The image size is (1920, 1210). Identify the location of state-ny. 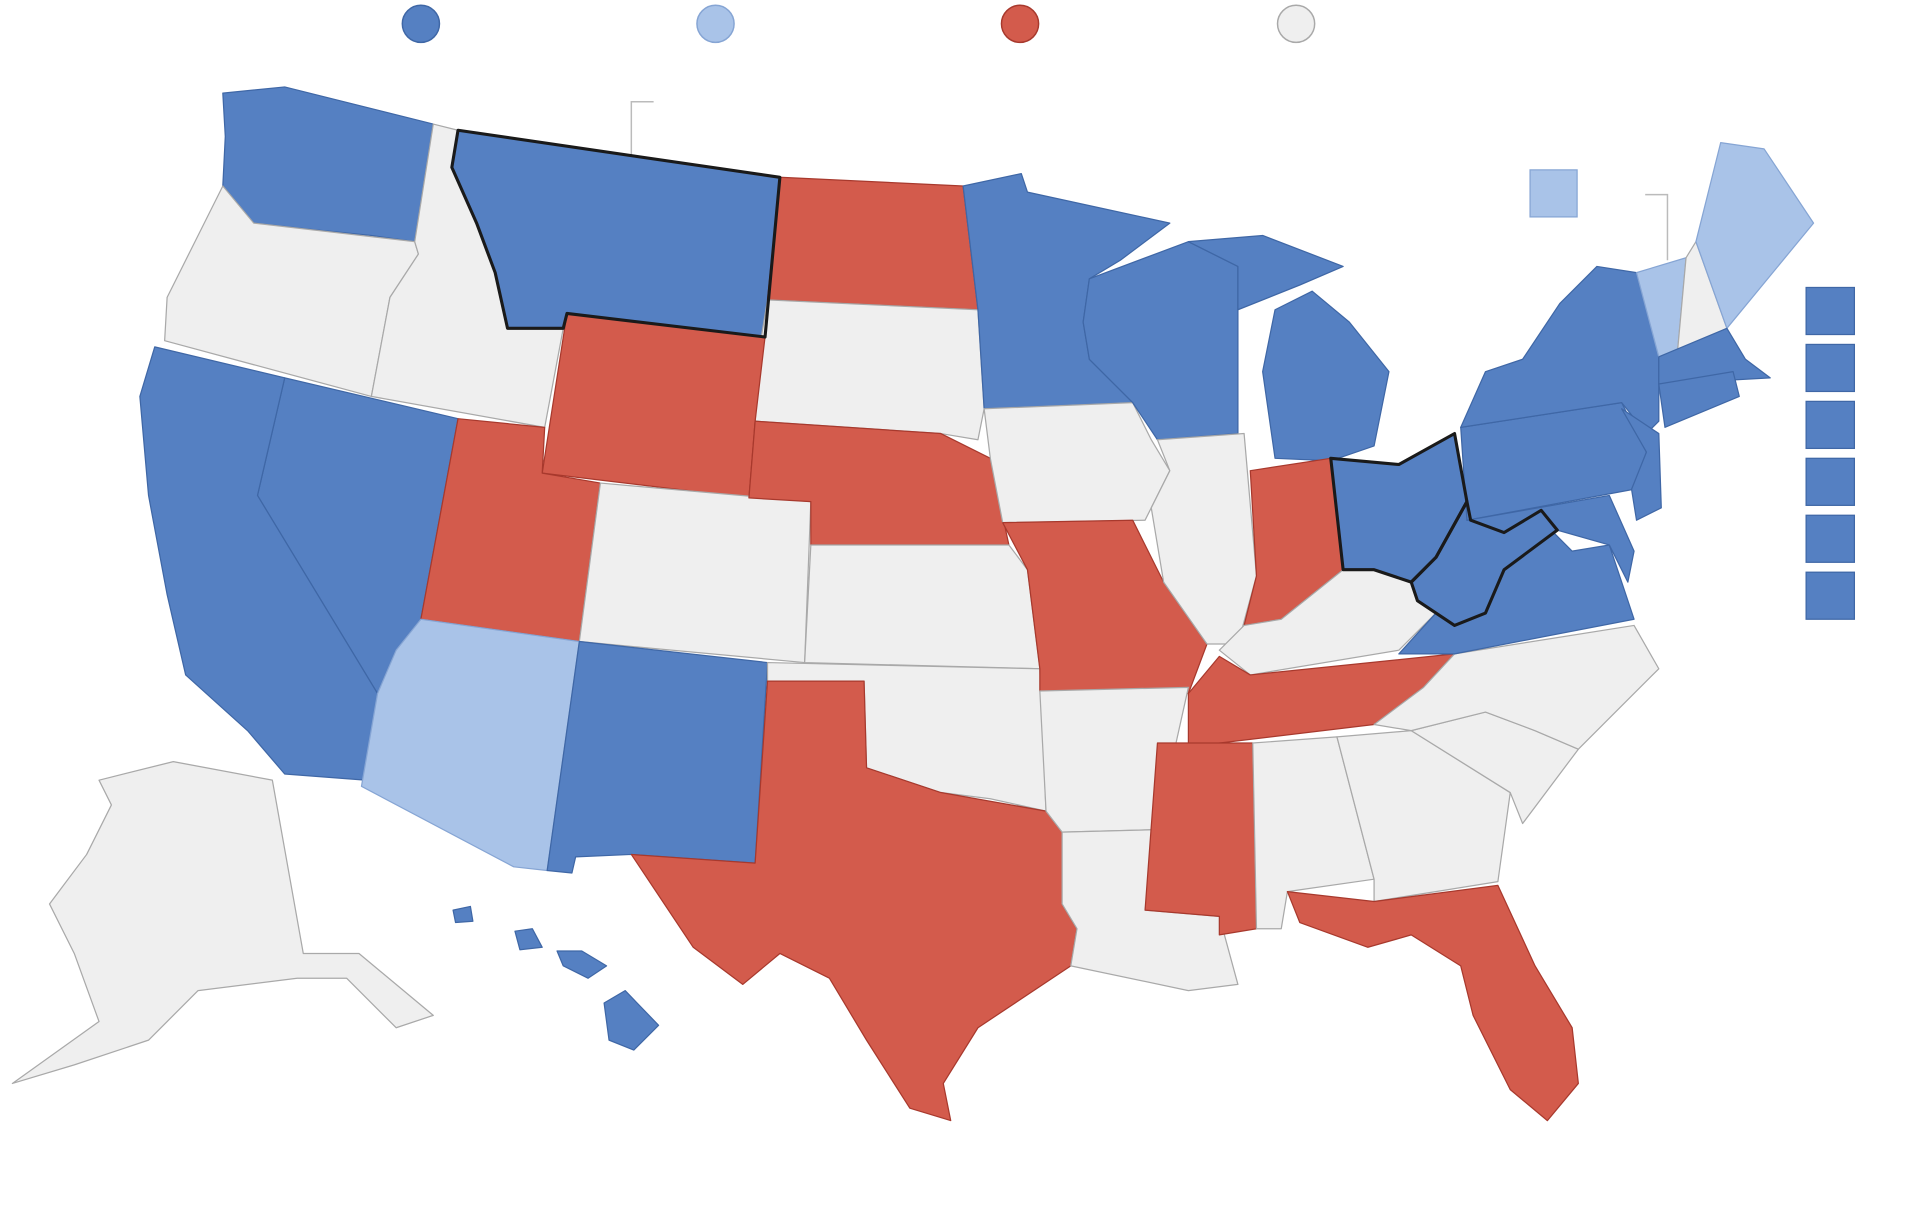
(1560, 350).